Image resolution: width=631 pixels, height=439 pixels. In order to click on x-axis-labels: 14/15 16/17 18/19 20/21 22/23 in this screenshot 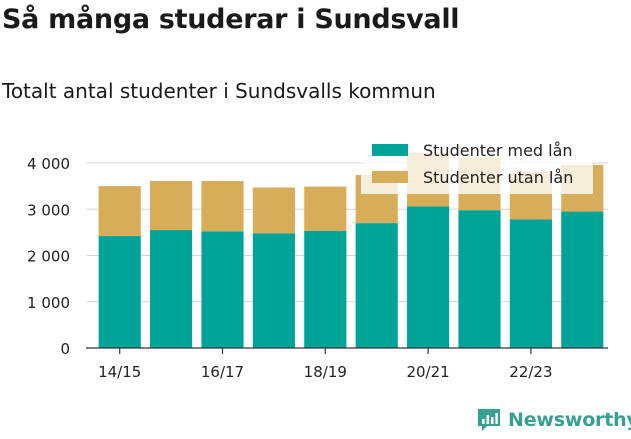, I will do `click(325, 364)`.